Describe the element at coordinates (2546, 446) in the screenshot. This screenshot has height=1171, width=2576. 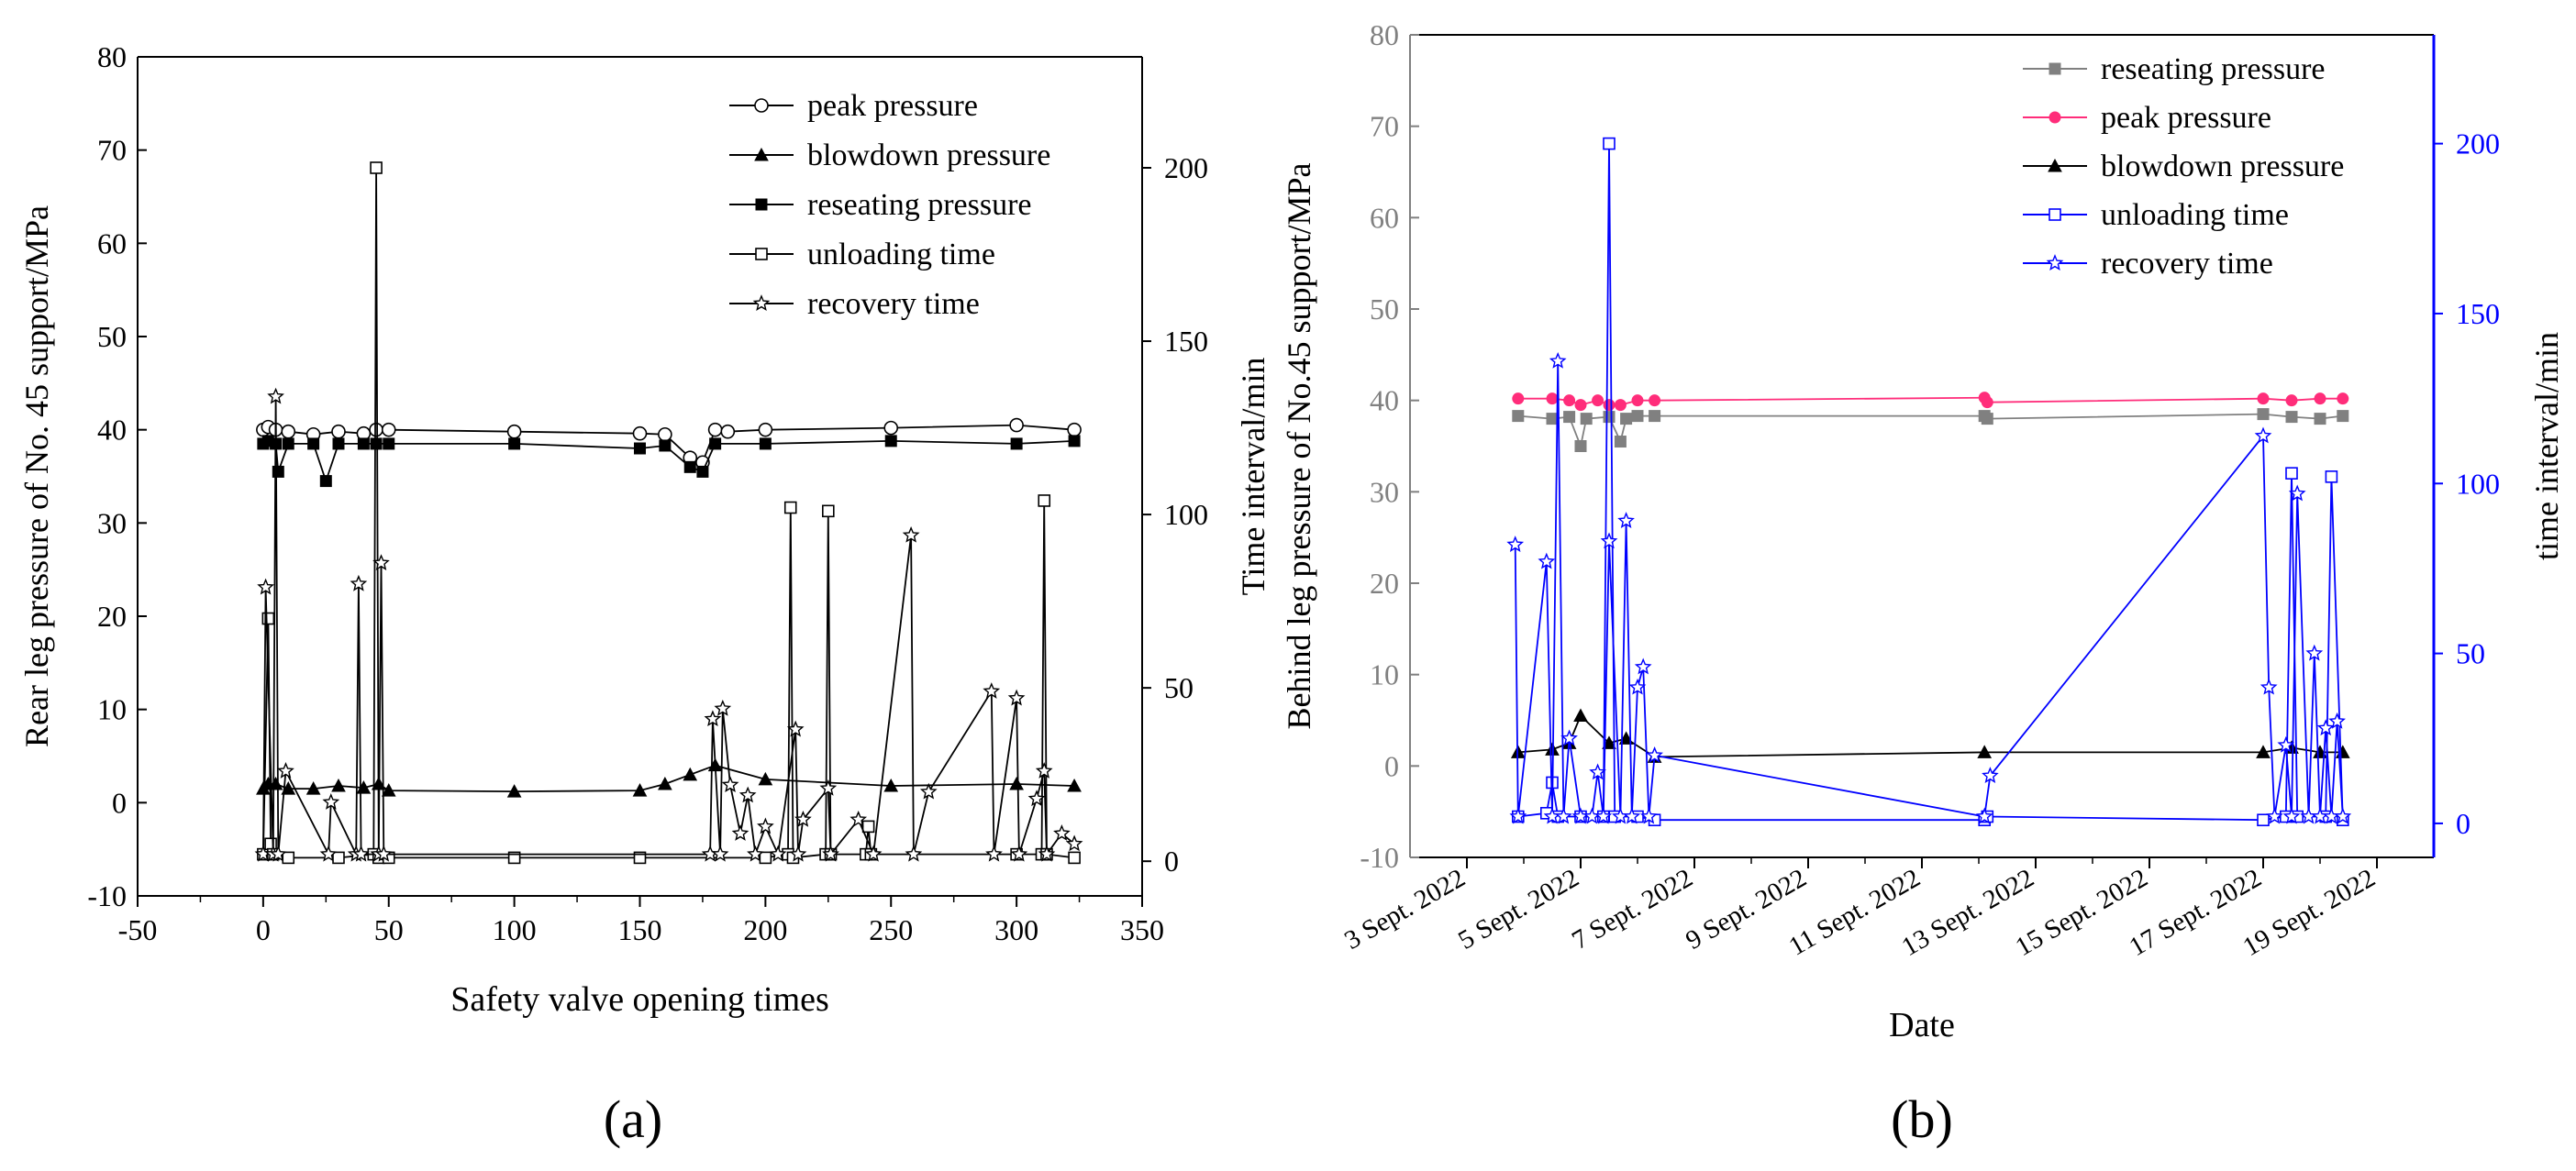
I see `y2-axis-label: time interval/min` at that location.